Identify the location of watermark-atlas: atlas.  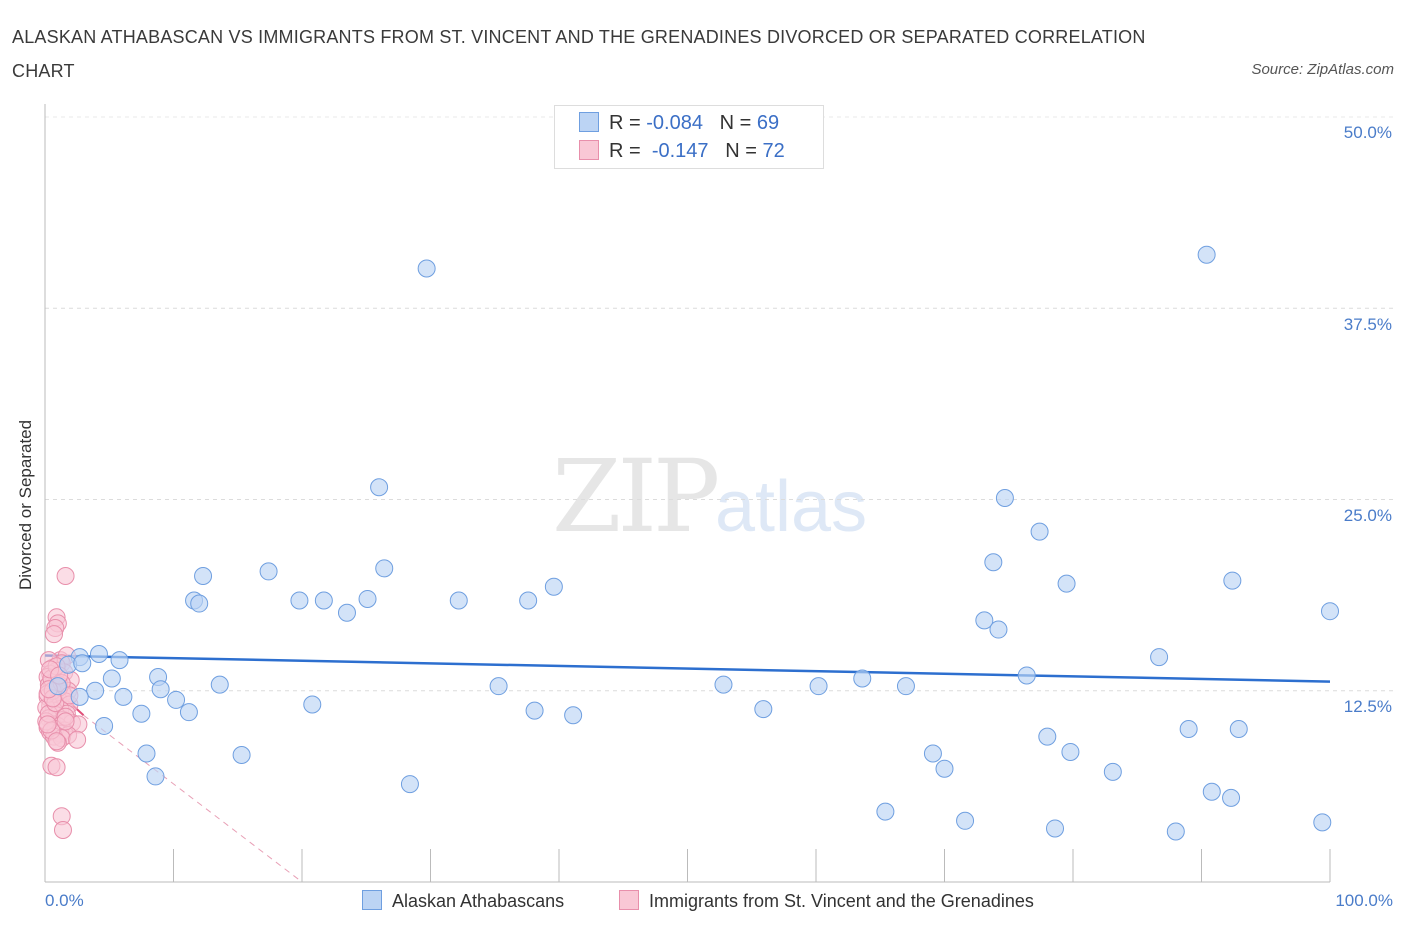
(791, 507).